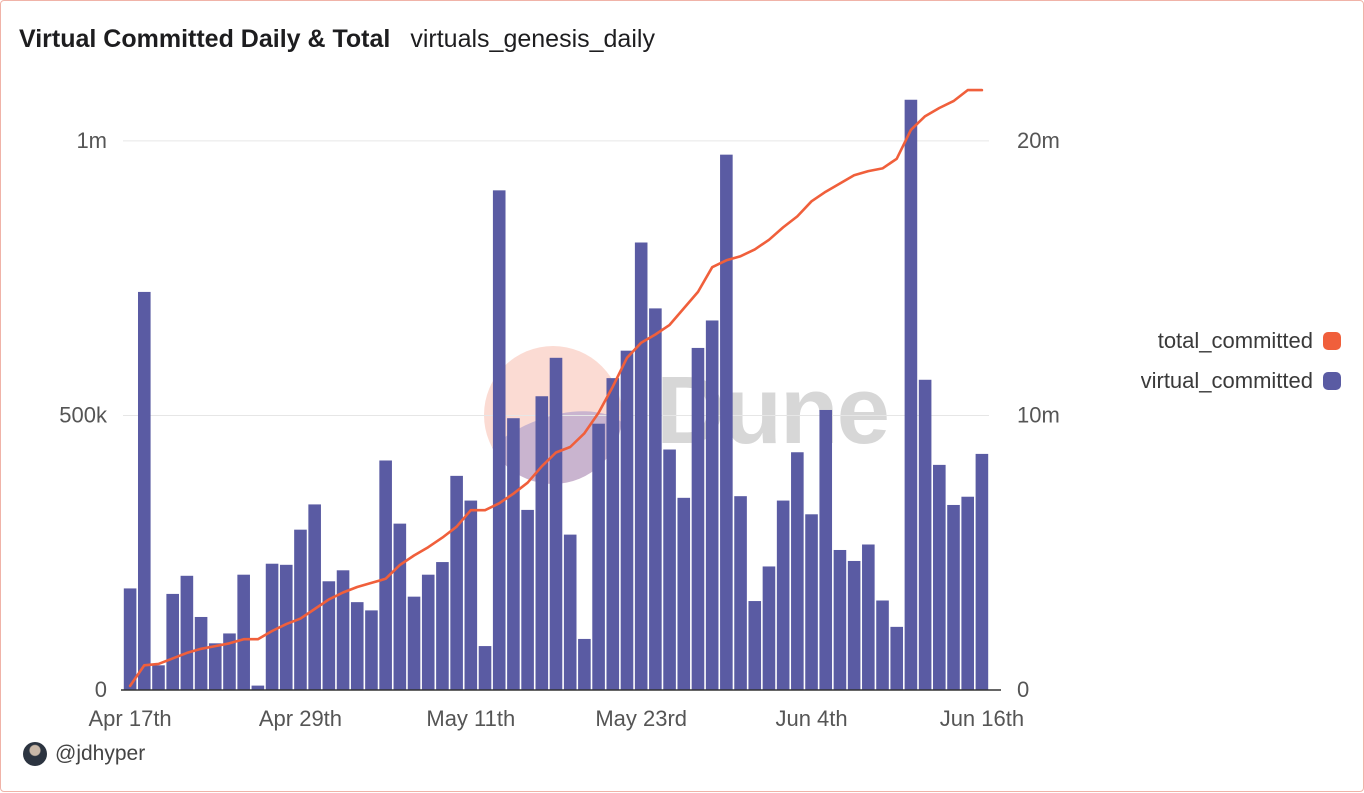 The width and height of the screenshot is (1364, 793). I want to click on legend: total_committed virtual_committed, so click(1211, 361).